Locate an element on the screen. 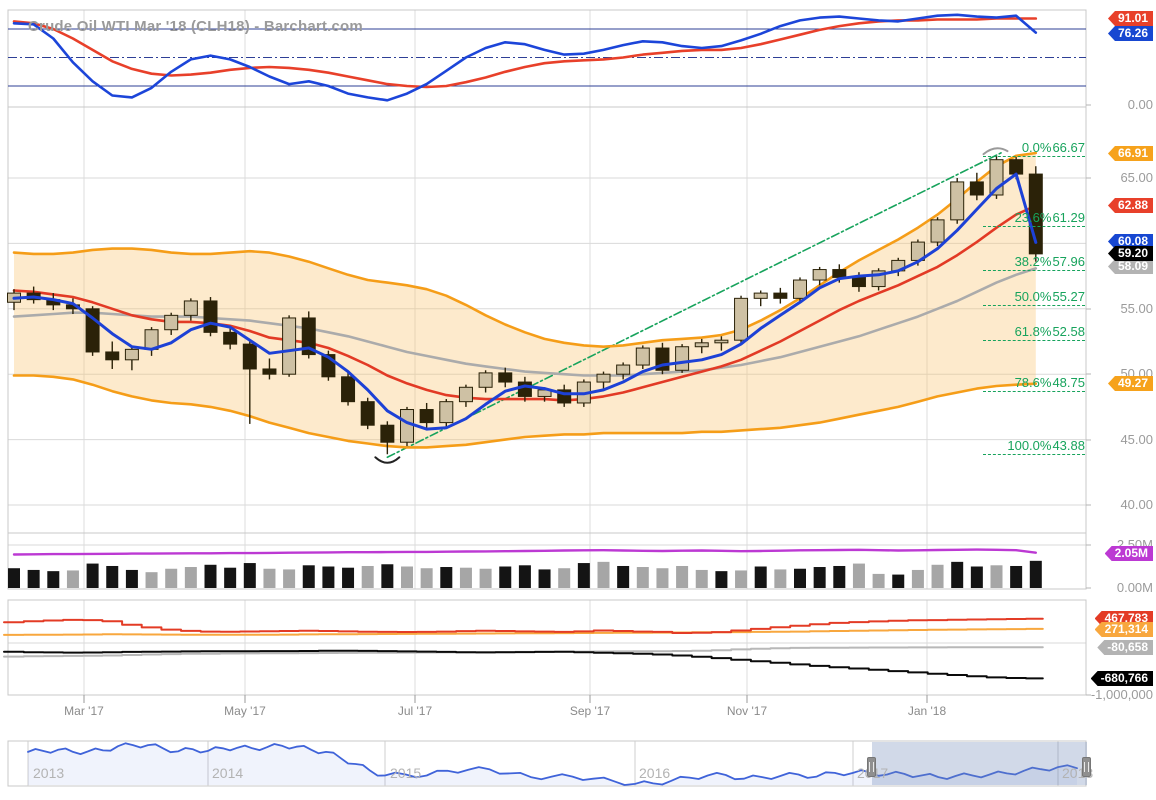 This screenshot has width=1156, height=800. navigator-handle-left is located at coordinates (871, 767).